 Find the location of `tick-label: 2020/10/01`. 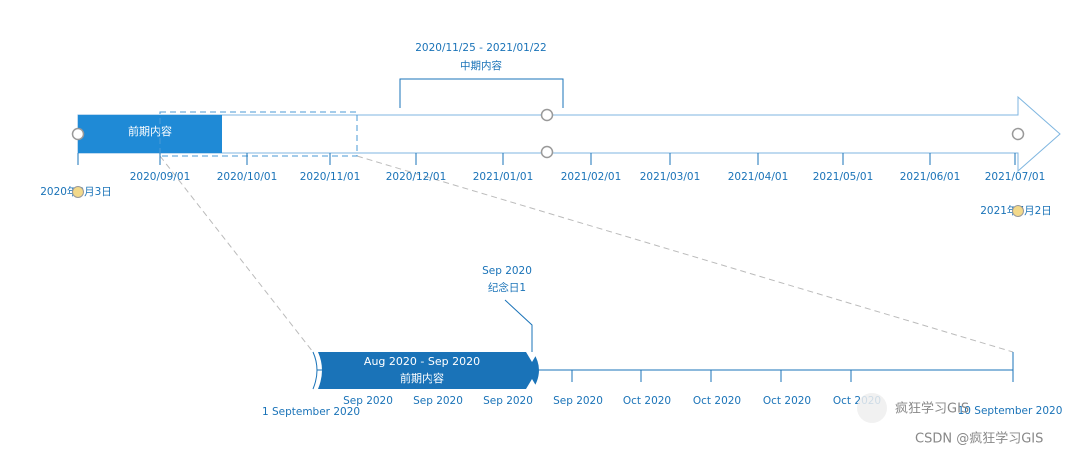

tick-label: 2020/10/01 is located at coordinates (247, 177).